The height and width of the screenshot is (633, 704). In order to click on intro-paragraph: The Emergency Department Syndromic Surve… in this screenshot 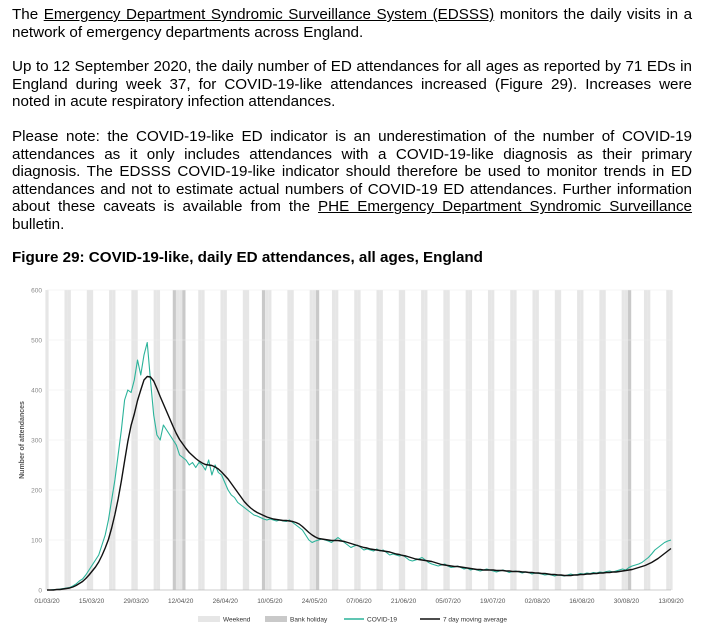, I will do `click(352, 23)`.